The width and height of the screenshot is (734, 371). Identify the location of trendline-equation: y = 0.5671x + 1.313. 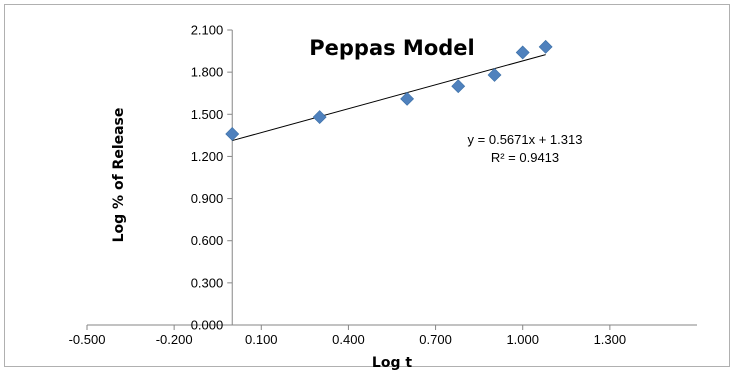
(525, 139).